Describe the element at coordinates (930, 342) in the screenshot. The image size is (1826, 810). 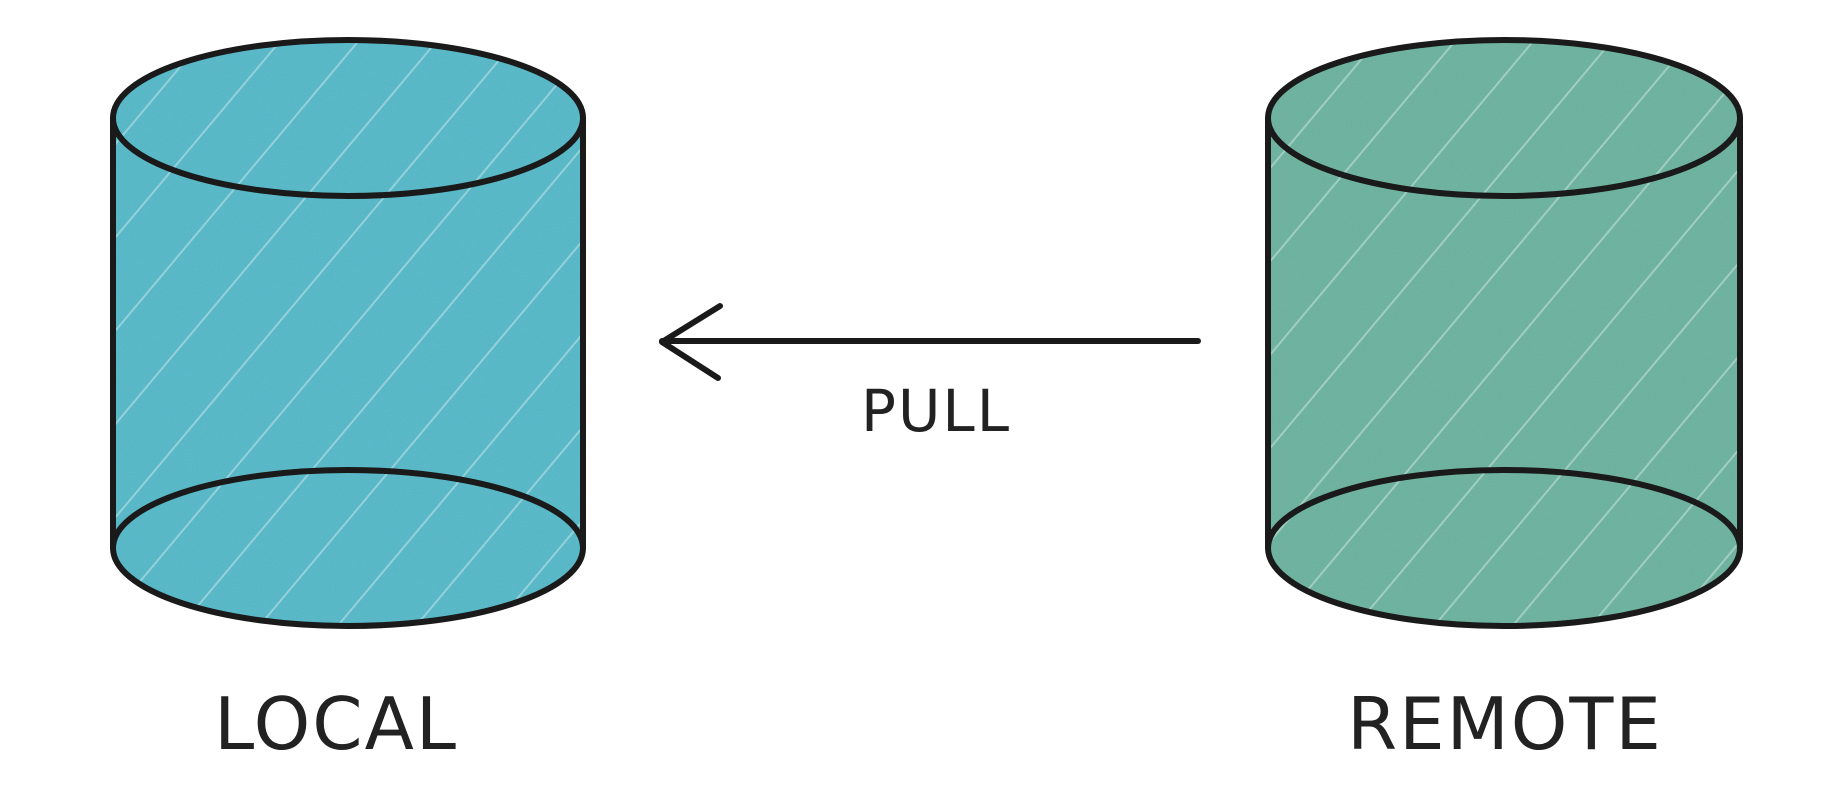
I see `pull-arrow-icon` at that location.